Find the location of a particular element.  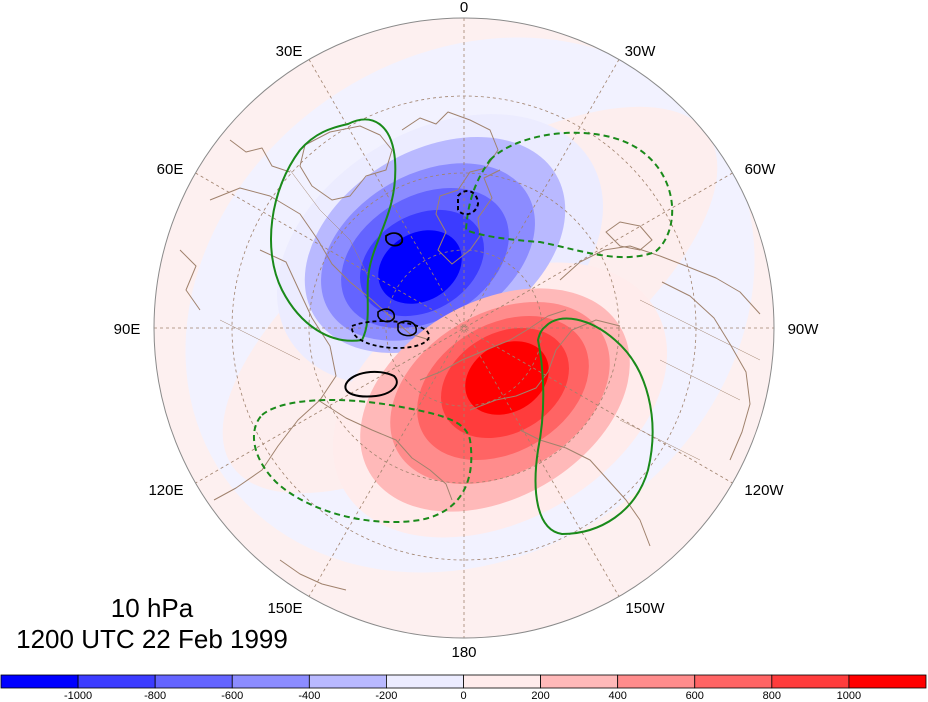

lon-label-60e: 60E is located at coordinates (170, 169).